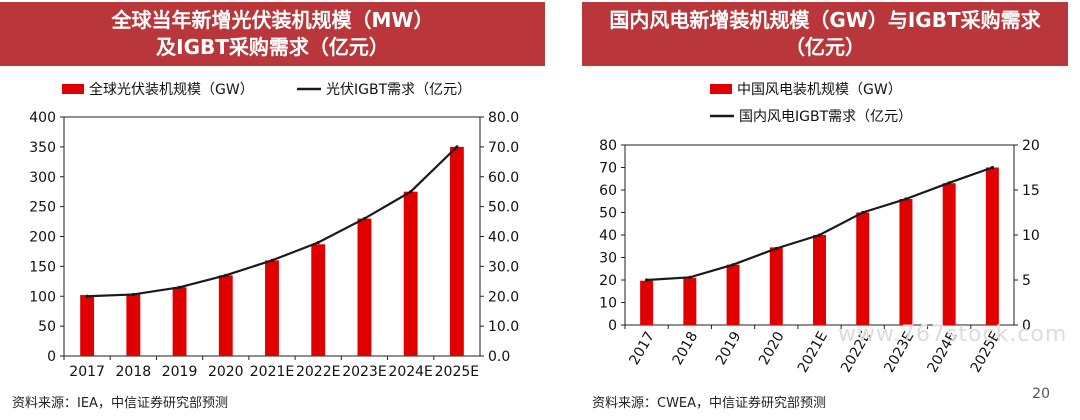 The height and width of the screenshot is (420, 1080). I want to click on right-source-note: 资料来源：CWEA，中信证券研究部预测, so click(709, 403).